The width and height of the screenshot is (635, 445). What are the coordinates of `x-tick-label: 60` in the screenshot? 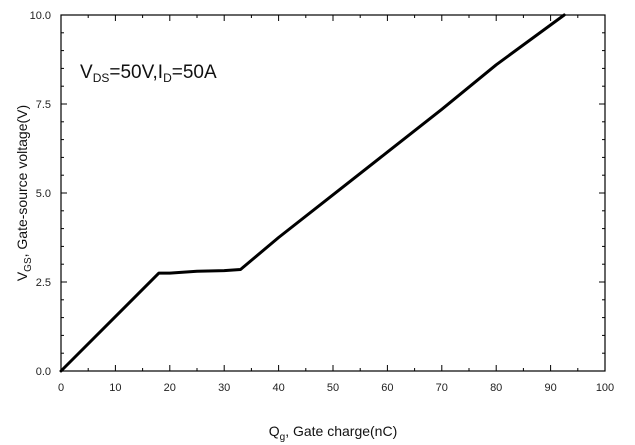 It's located at (387, 388).